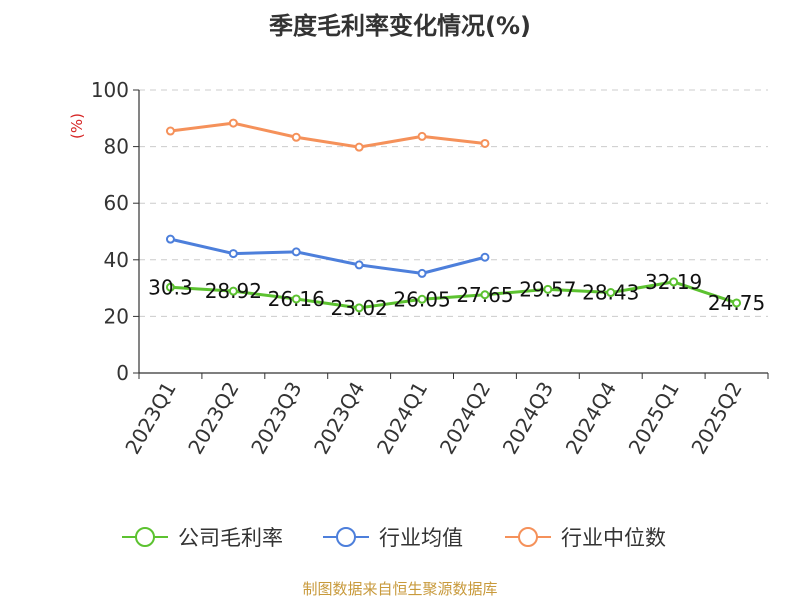  I want to click on data-label: 32.19, so click(673, 282).